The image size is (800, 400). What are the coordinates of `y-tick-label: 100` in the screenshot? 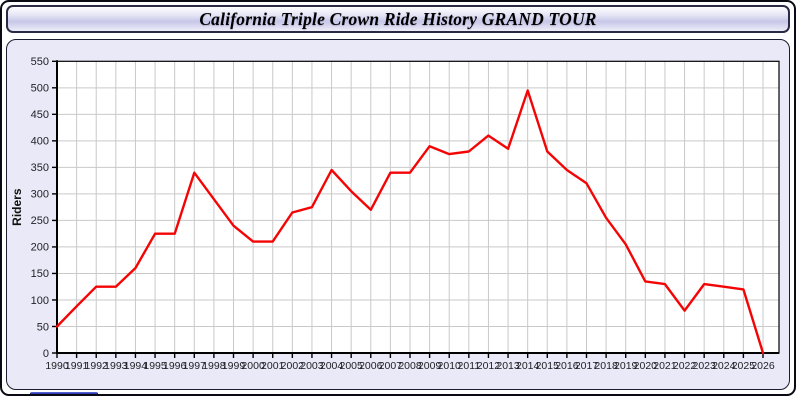 It's located at (40, 301).